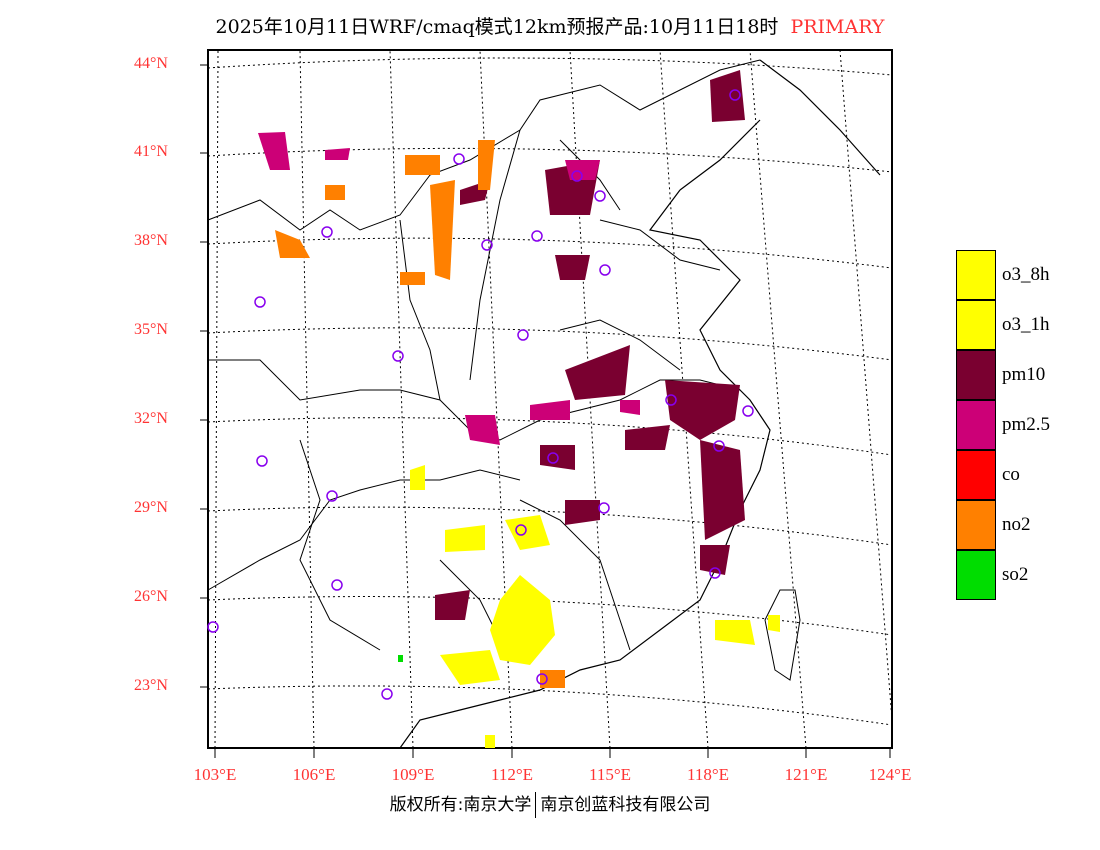 This screenshot has width=1100, height=850. What do you see at coordinates (151, 418) in the screenshot?
I see `lat-label: 32°N` at bounding box center [151, 418].